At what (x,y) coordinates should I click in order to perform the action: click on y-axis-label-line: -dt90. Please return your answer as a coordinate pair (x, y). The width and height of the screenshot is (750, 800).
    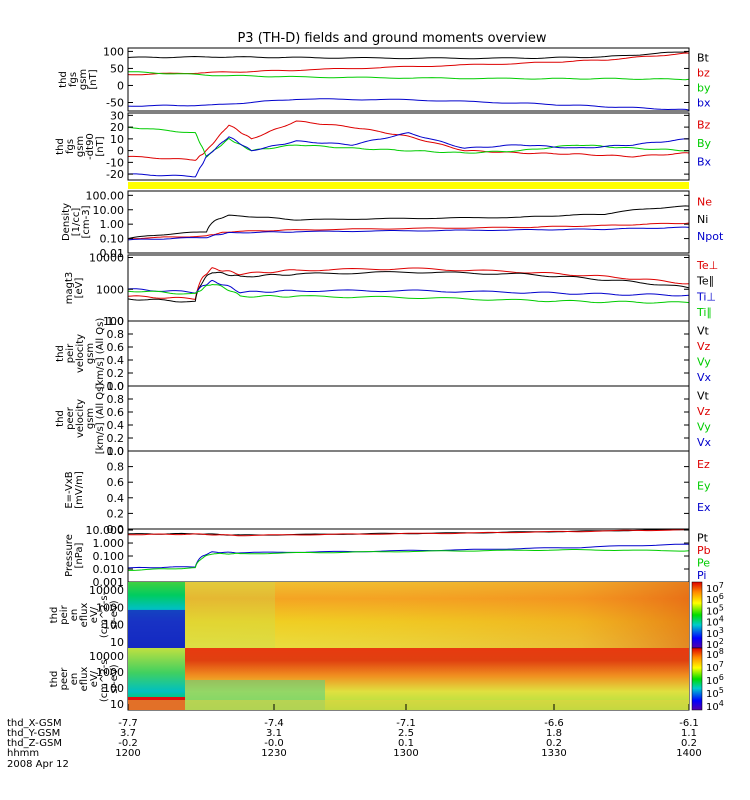
    Looking at the image, I should click on (90, 146).